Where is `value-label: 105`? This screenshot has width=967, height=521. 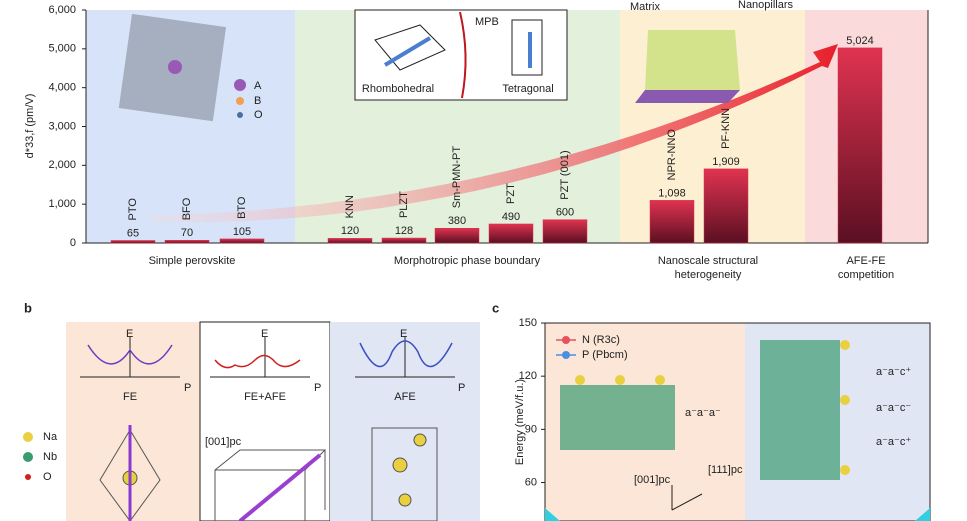 value-label: 105 is located at coordinates (242, 232).